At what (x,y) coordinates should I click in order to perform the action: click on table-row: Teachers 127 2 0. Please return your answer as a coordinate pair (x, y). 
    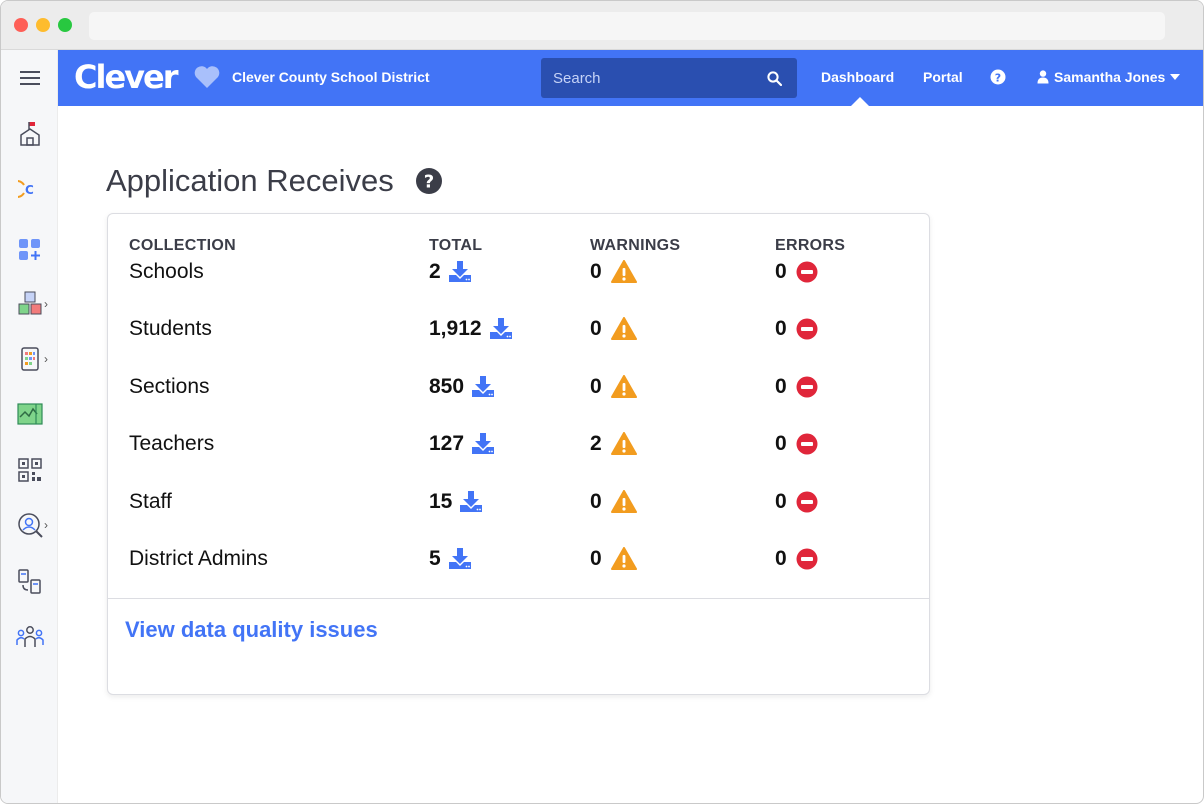
    Looking at the image, I should click on (519, 447).